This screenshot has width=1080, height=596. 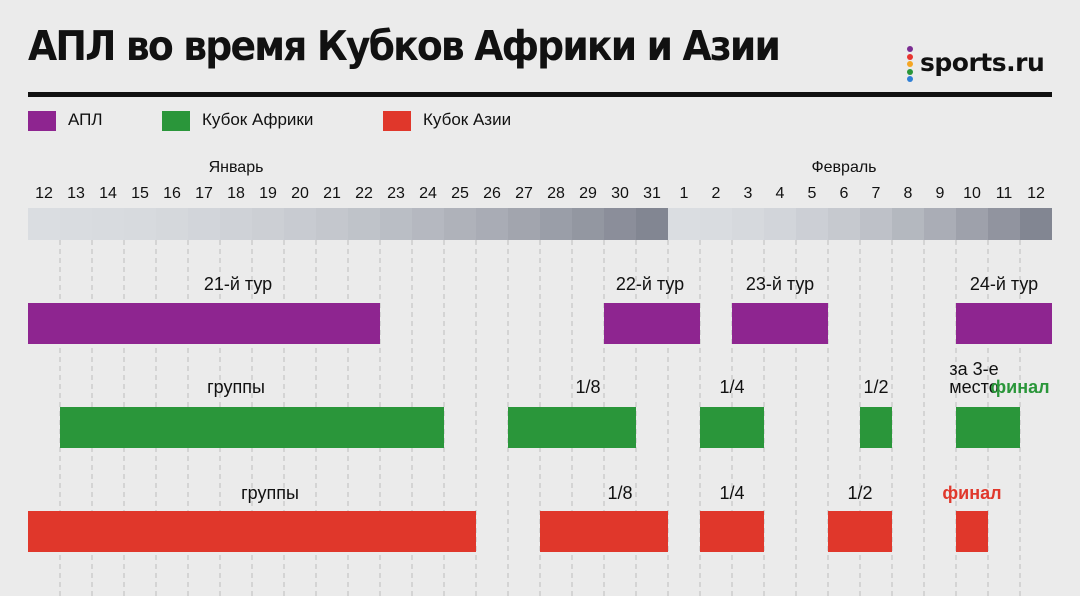 What do you see at coordinates (1036, 193) in the screenshot?
I see `day-label: 12` at bounding box center [1036, 193].